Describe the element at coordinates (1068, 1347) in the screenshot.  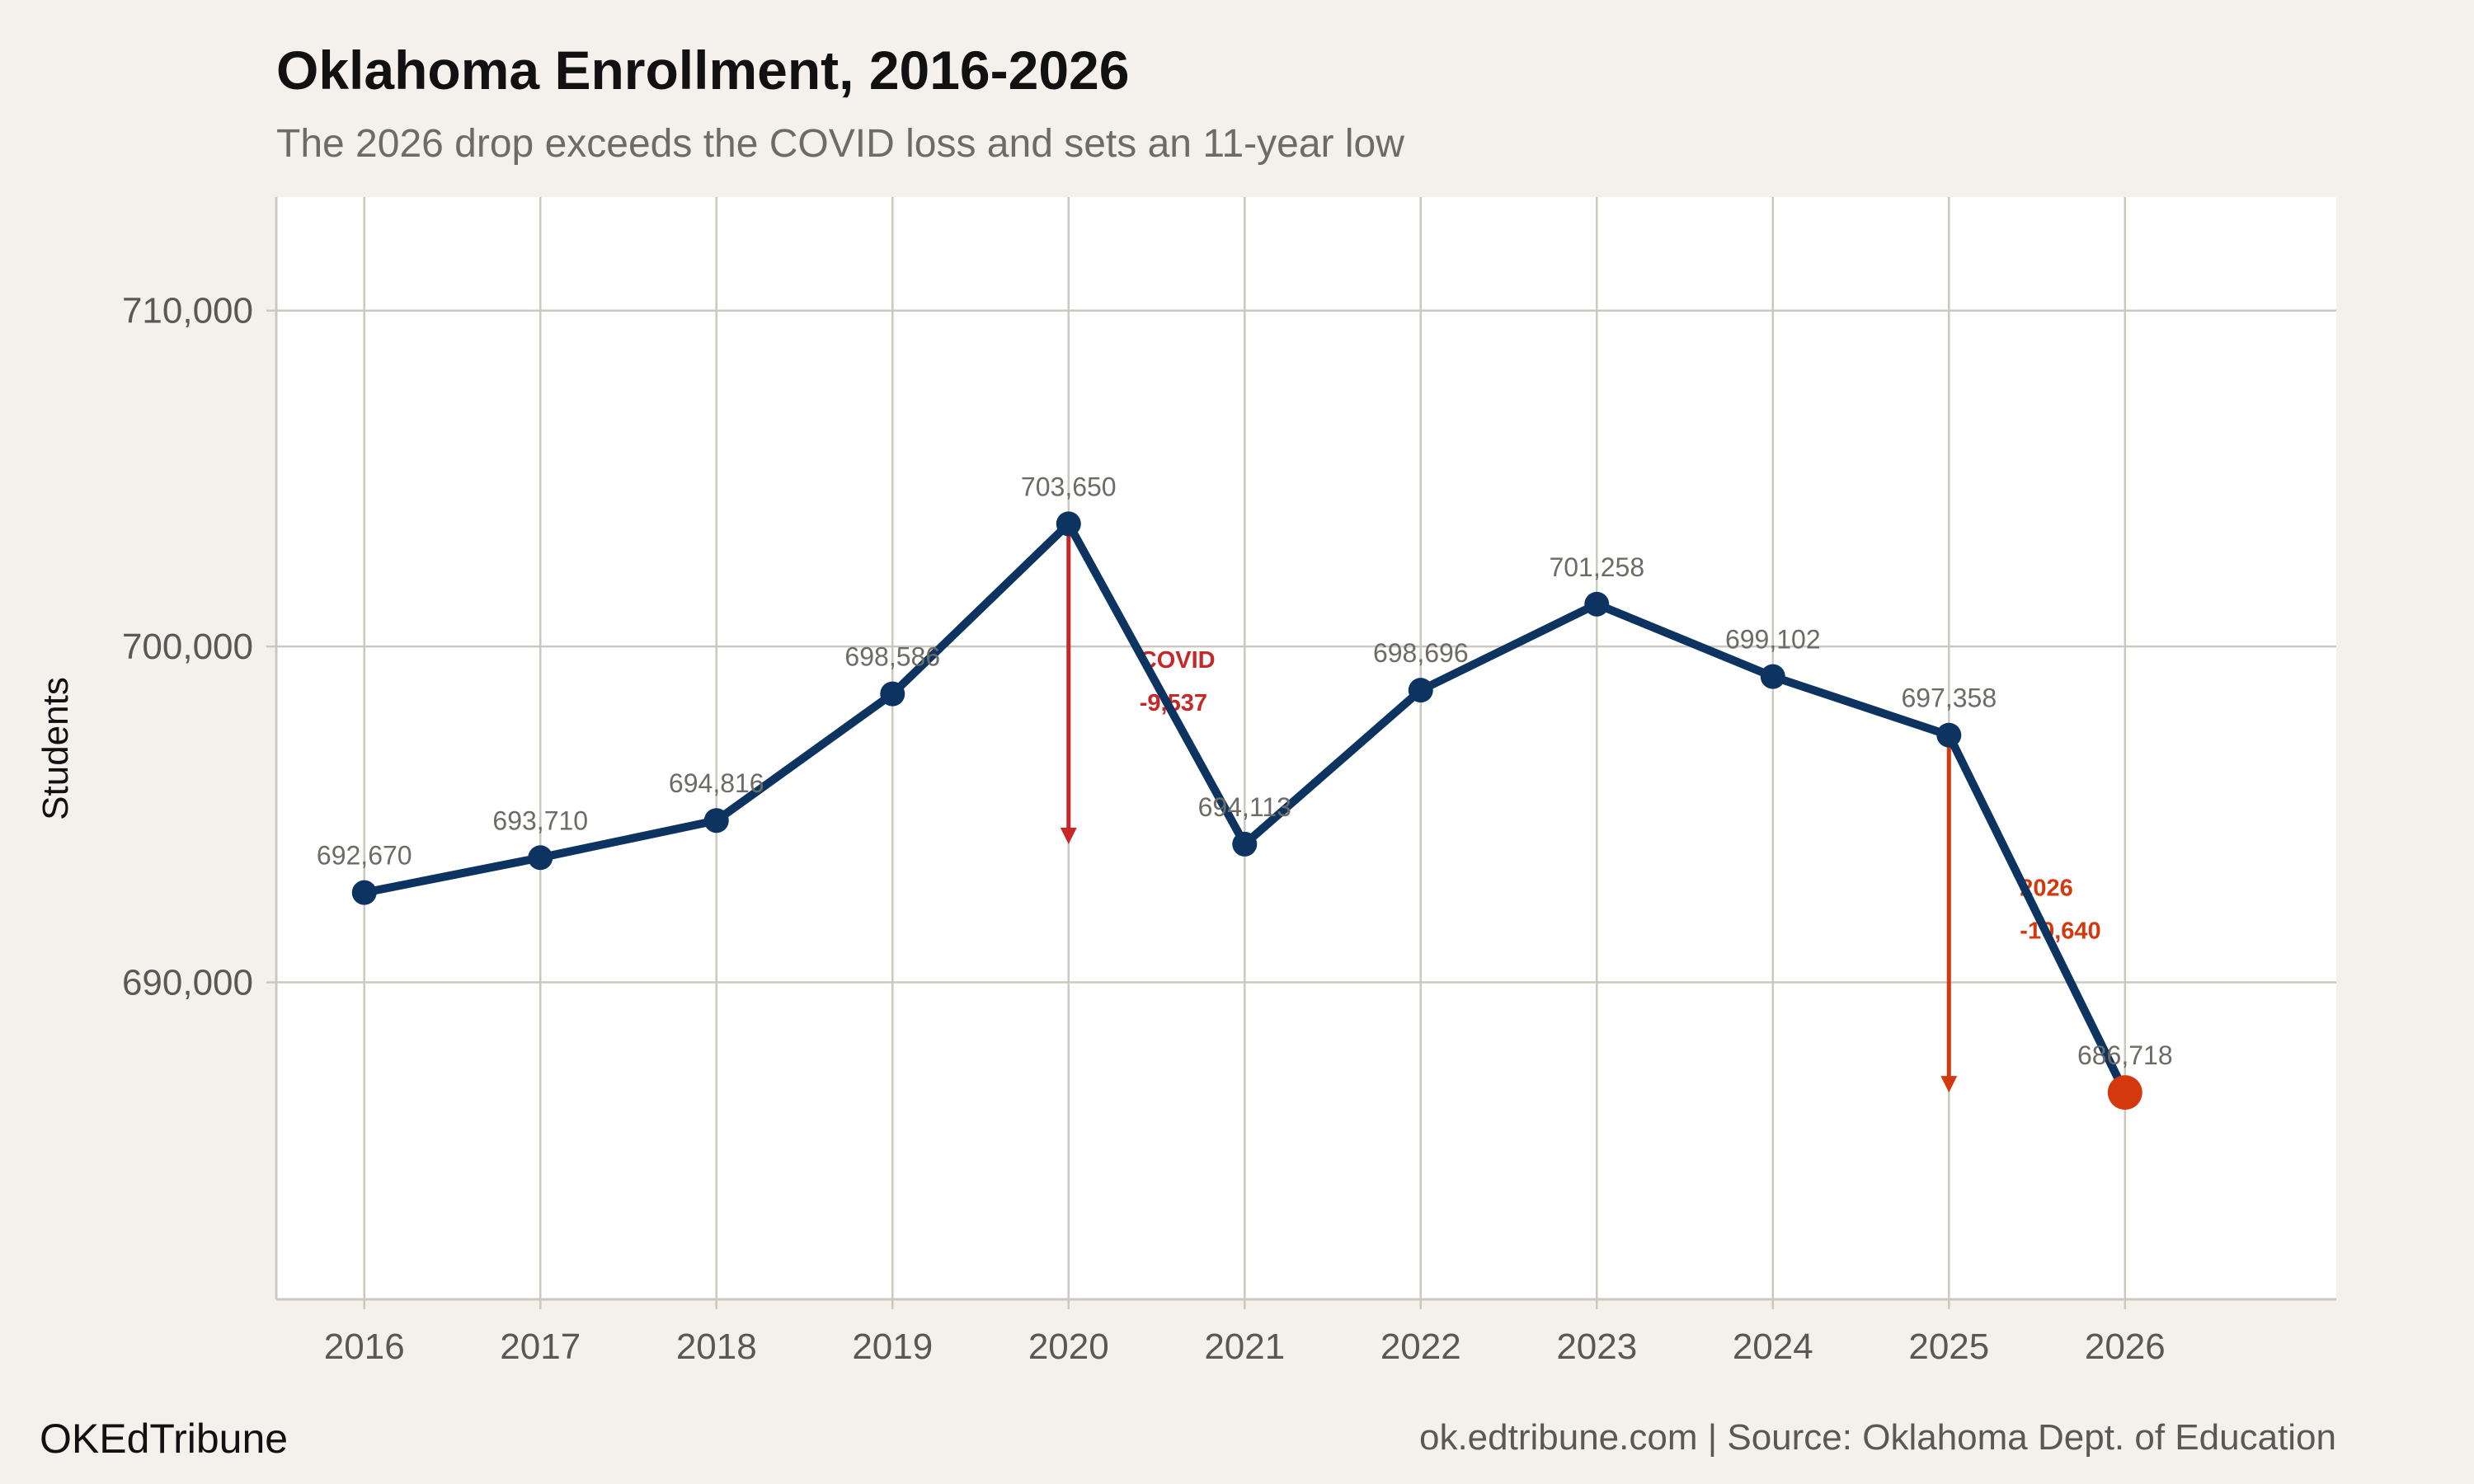
I see `x-tick-label: 2020` at that location.